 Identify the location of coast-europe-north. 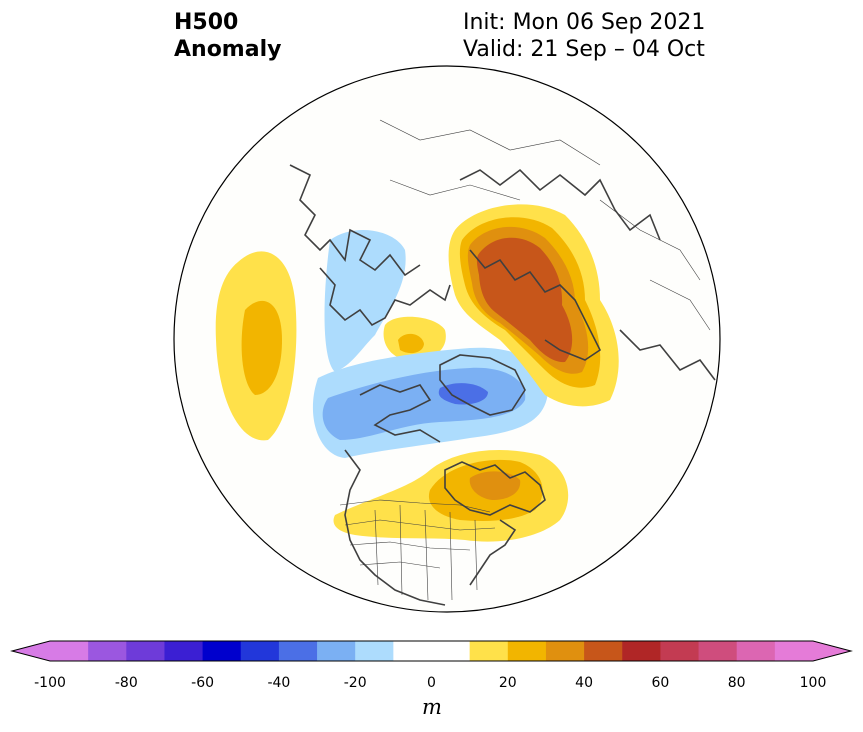
(560, 204).